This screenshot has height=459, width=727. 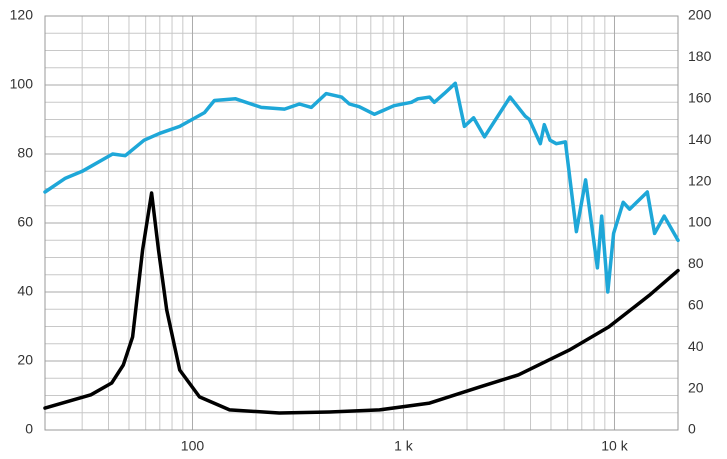 I want to click on y-tick-label: 0, so click(x=29, y=429).